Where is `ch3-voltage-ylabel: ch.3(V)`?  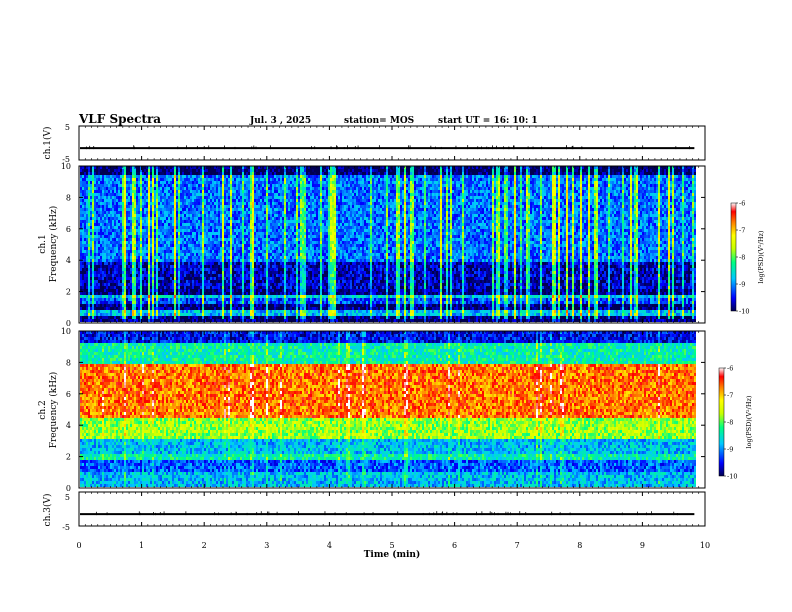 ch3-voltage-ylabel: ch.3(V) is located at coordinates (47, 510).